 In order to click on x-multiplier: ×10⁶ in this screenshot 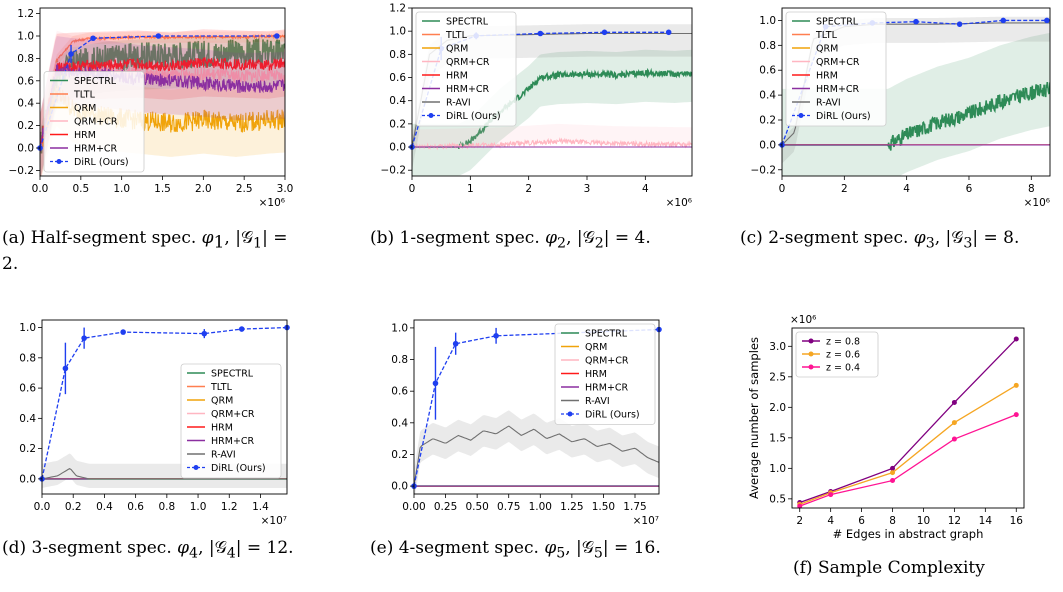, I will do `click(1037, 203)`.